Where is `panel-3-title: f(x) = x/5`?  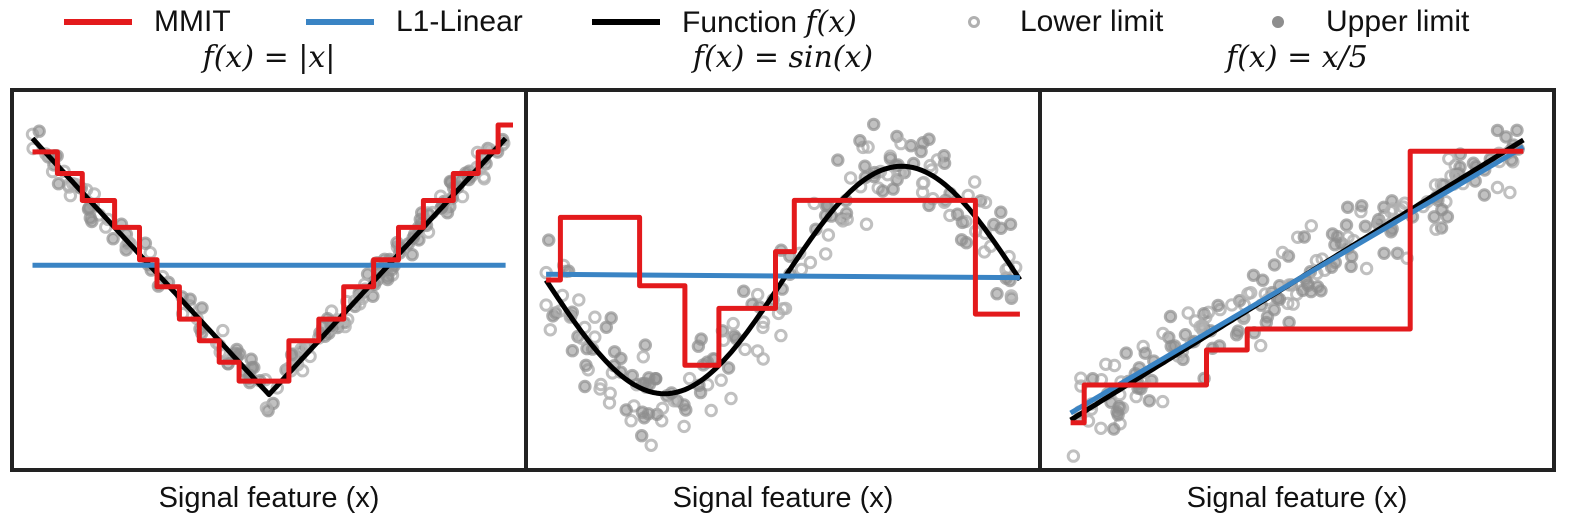 panel-3-title: f(x) = x/5 is located at coordinates (1297, 57).